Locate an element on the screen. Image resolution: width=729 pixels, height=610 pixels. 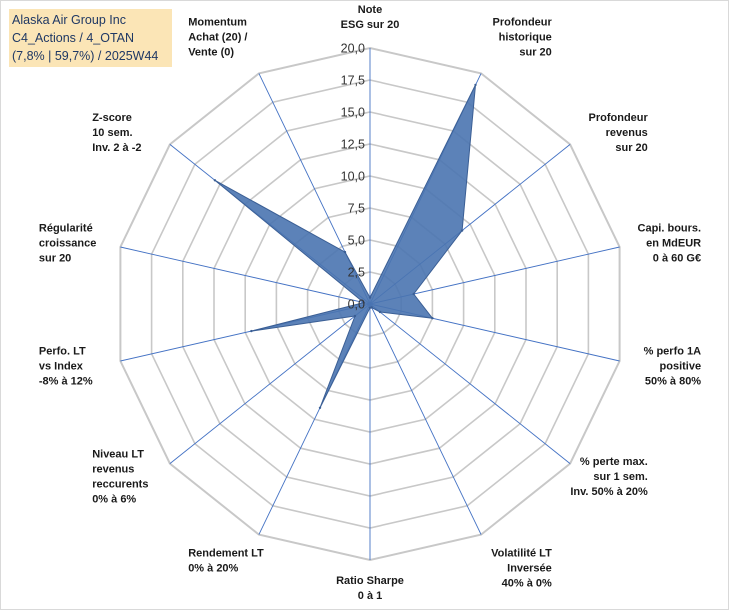
tick-label: 12,5 is located at coordinates (353, 145).